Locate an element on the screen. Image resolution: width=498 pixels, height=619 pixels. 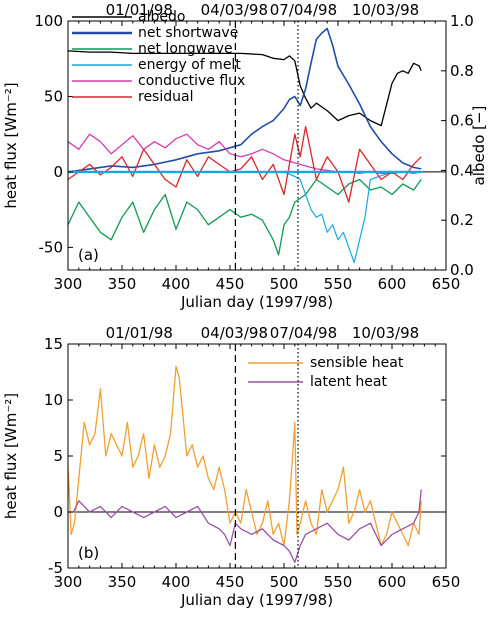
series-line-net-longwave is located at coordinates (245, 217).